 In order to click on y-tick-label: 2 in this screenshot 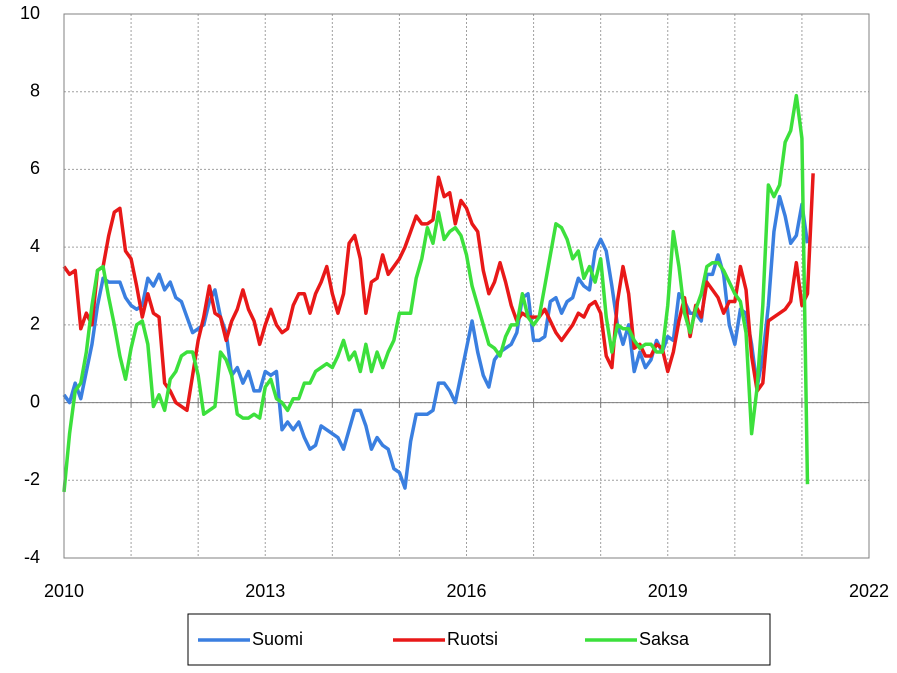, I will do `click(35, 324)`.